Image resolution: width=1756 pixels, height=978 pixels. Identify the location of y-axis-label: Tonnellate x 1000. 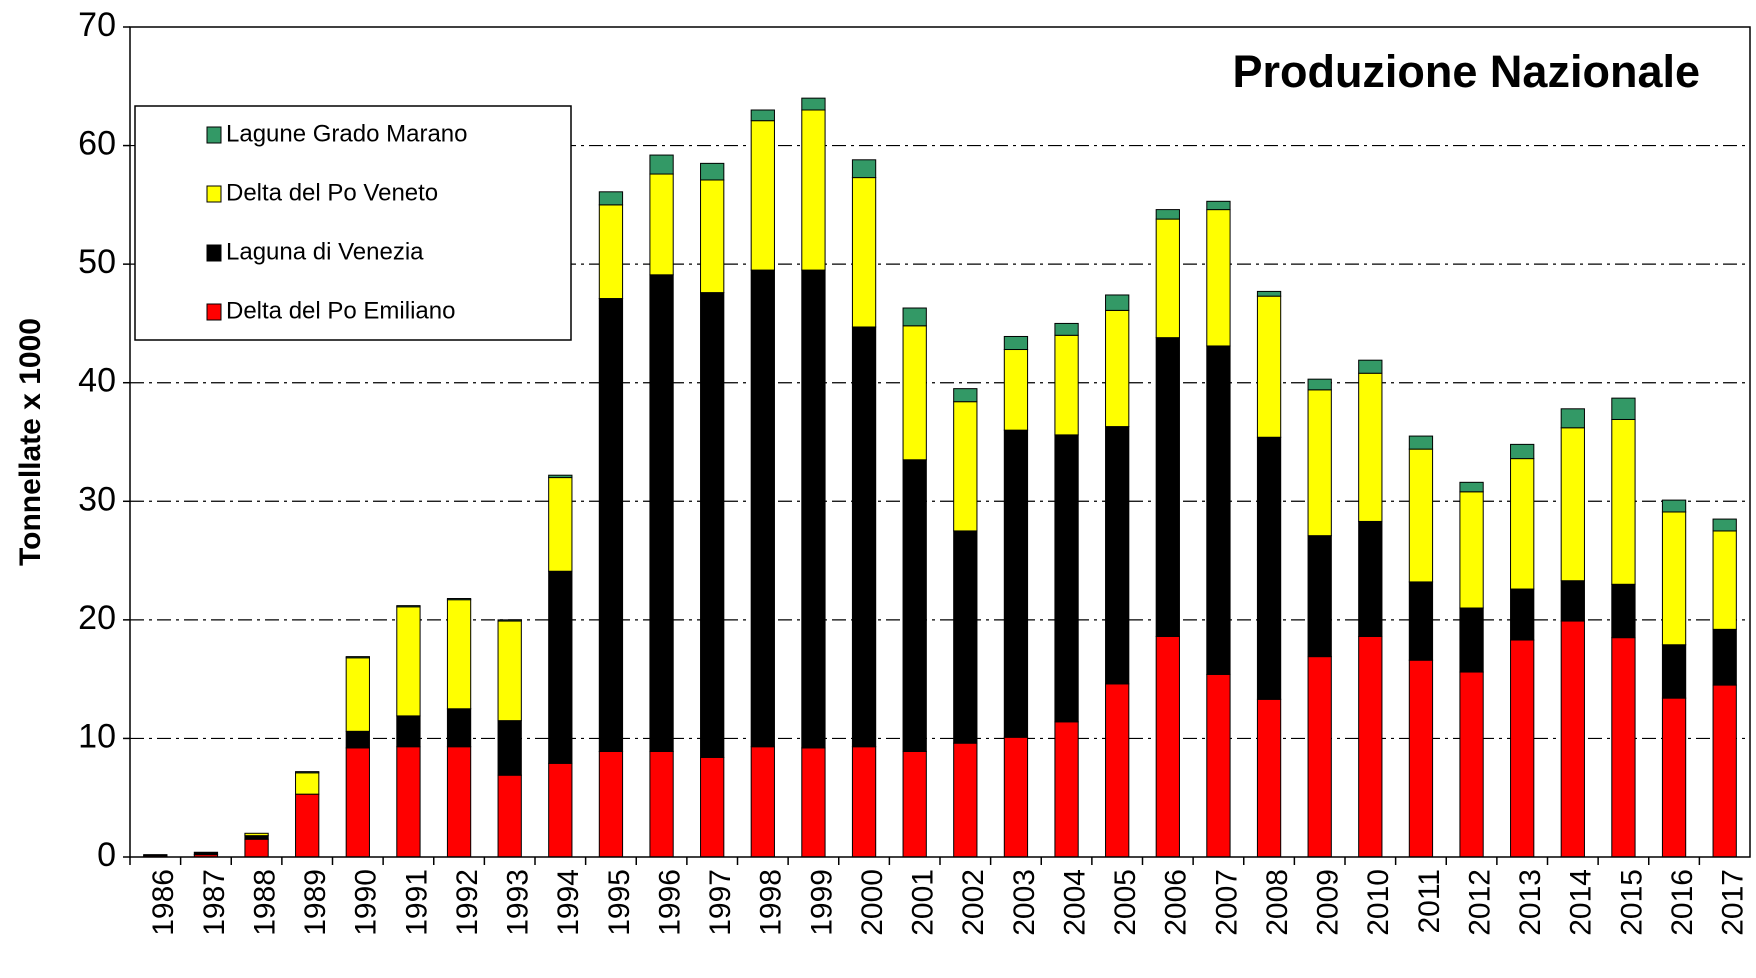
(30, 442).